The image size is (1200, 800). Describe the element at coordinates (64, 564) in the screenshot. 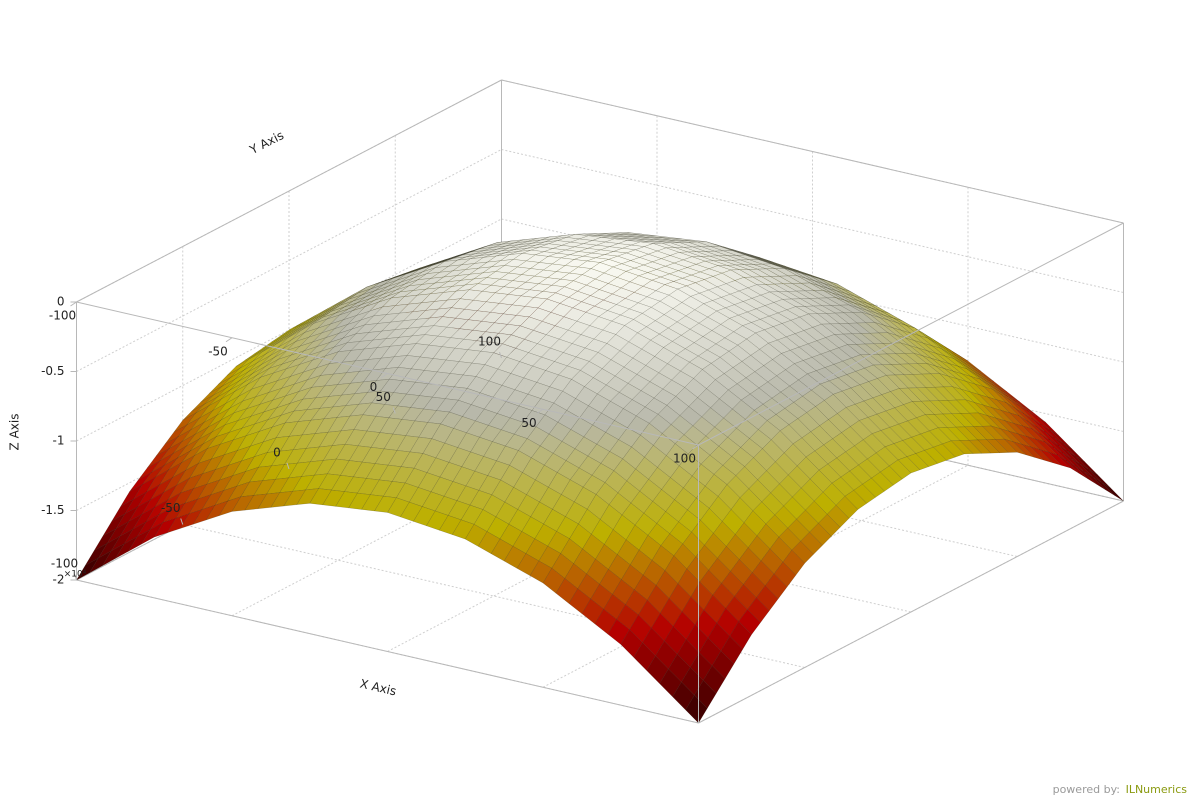

I see `y-tick-label: -100` at that location.